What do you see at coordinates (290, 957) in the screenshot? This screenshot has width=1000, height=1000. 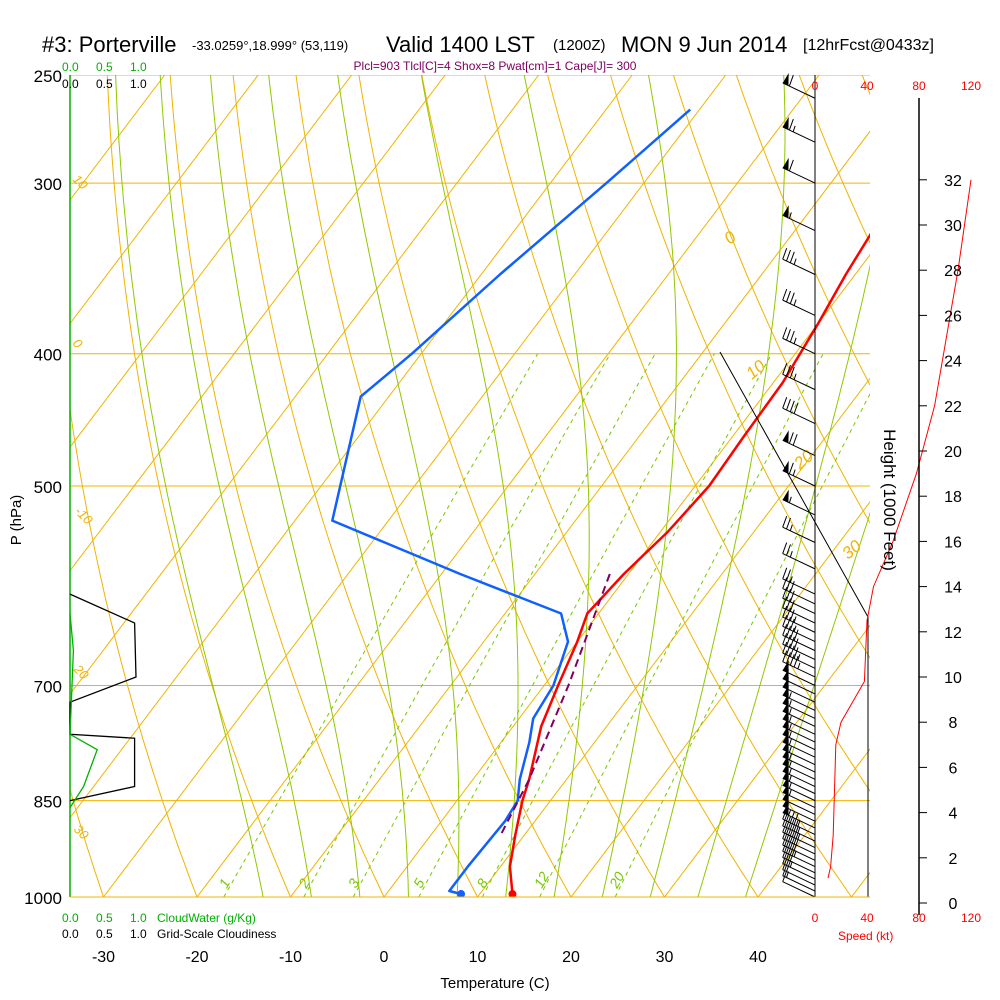 I see `temperature-tick-label: -10` at bounding box center [290, 957].